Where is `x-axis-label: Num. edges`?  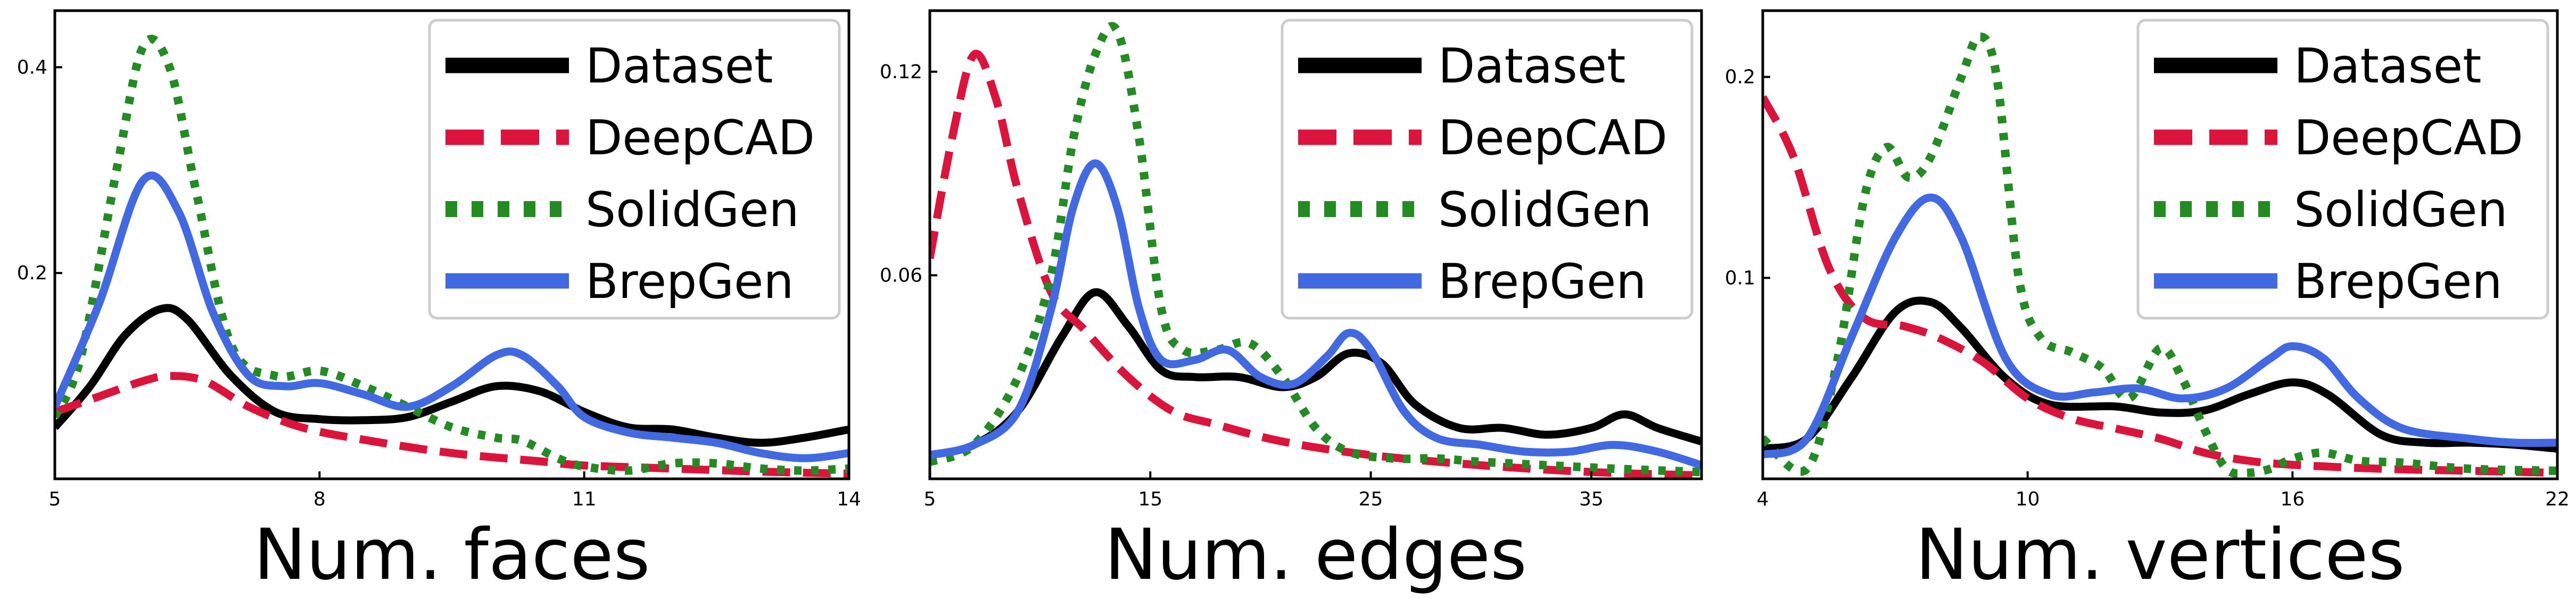
x-axis-label: Num. edges is located at coordinates (1315, 555).